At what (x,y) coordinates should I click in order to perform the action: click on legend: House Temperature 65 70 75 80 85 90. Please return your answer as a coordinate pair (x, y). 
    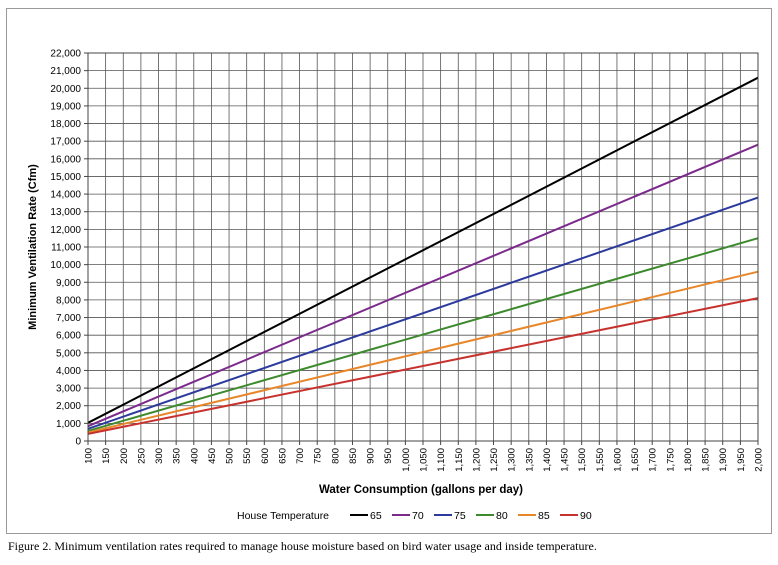
    Looking at the image, I should click on (414, 516).